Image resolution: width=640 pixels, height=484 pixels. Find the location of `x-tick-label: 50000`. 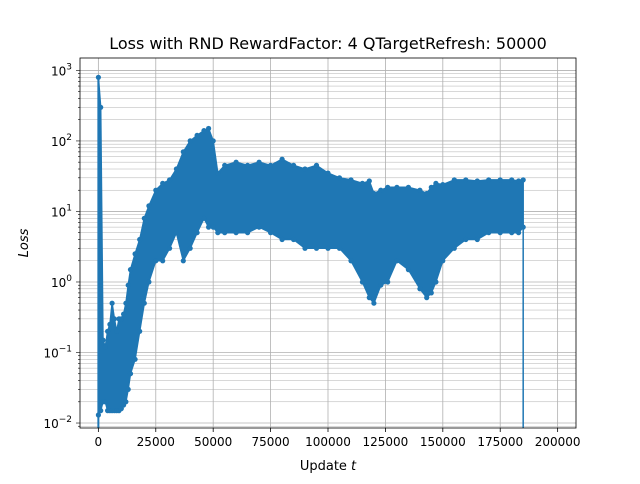

x-tick-label: 50000 is located at coordinates (213, 442).